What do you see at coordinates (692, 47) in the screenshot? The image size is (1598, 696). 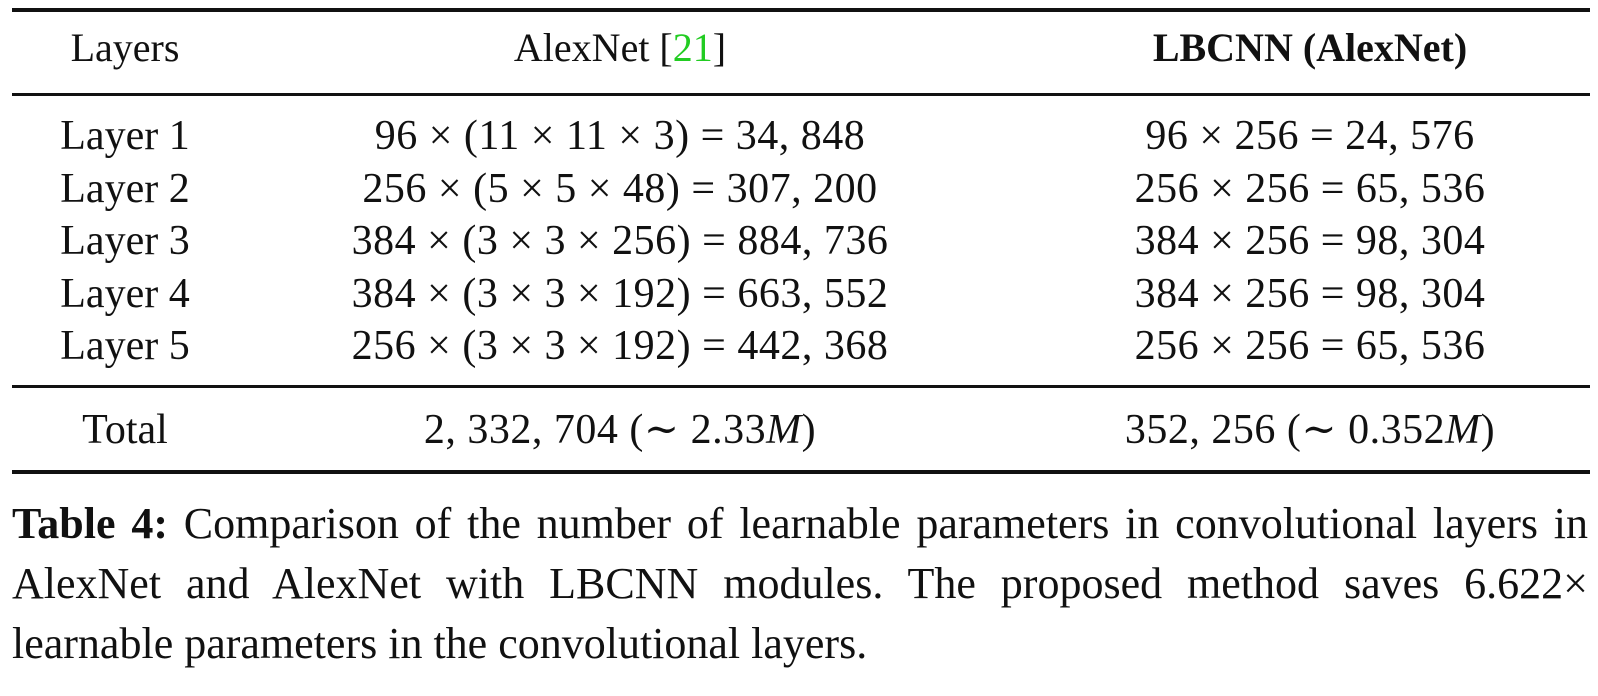 I see `citation-link: 21` at bounding box center [692, 47].